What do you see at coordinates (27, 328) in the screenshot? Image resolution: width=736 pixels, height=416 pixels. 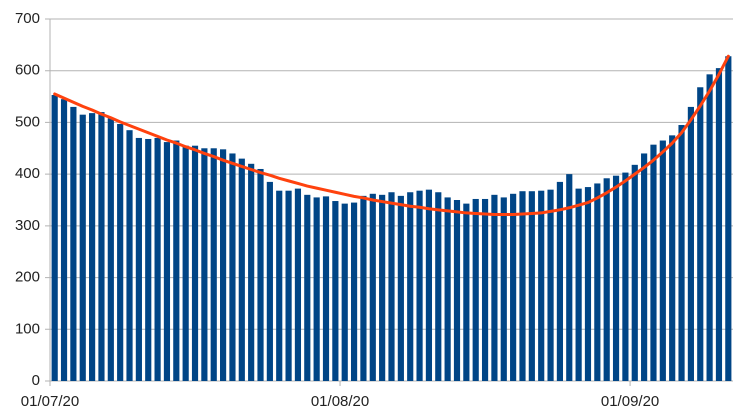 I see `y-tick-label: 100` at bounding box center [27, 328].